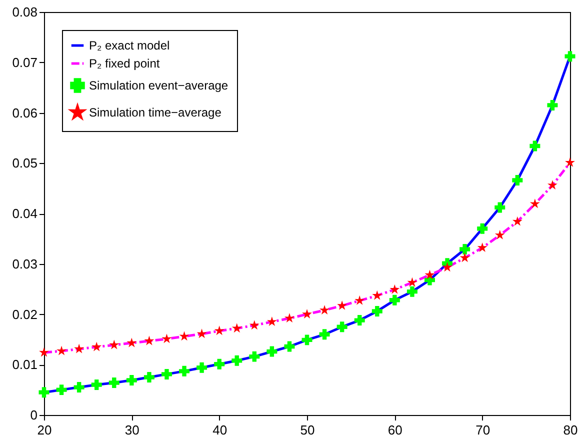 This screenshot has width=580, height=443. Describe the element at coordinates (25, 12) in the screenshot. I see `y-tick-label: 0.08` at that location.